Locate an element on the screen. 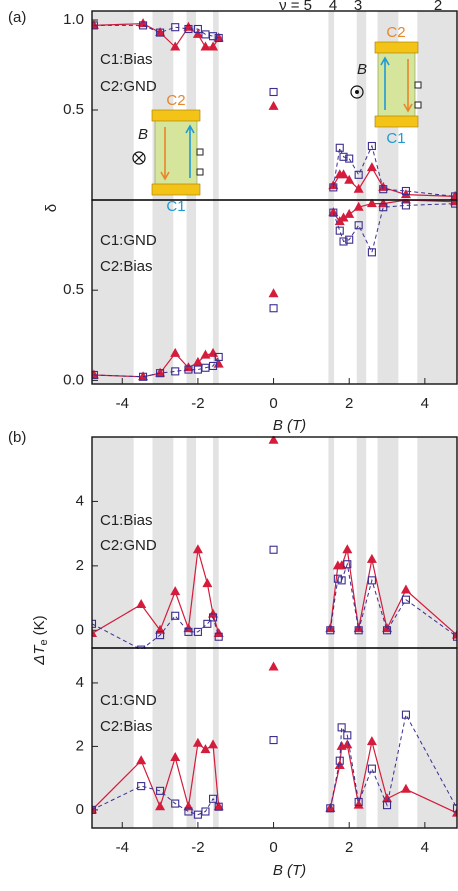 The height and width of the screenshot is (891, 458). panel-label: (a) is located at coordinates (17, 17).